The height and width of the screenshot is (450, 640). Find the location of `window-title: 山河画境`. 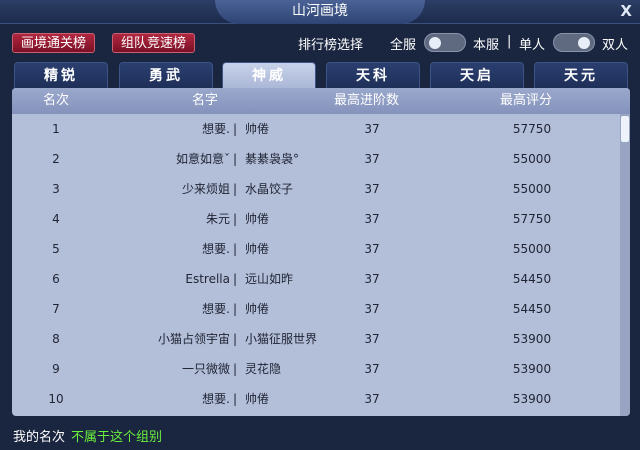

window-title: 山河画境 is located at coordinates (320, 12).